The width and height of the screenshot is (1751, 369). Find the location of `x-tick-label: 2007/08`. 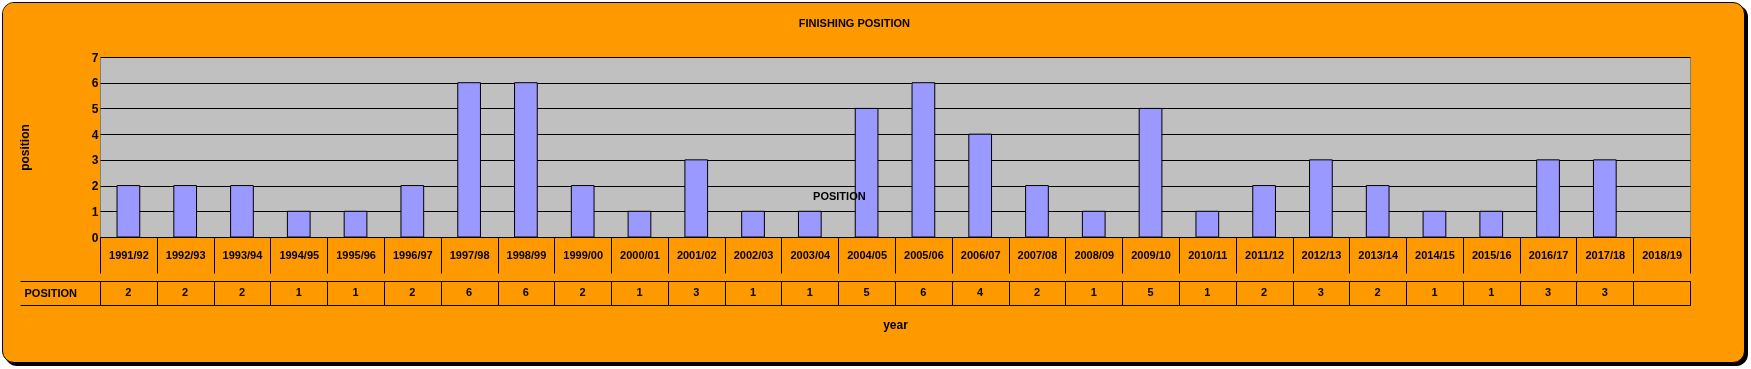

x-tick-label: 2007/08 is located at coordinates (1037, 254).